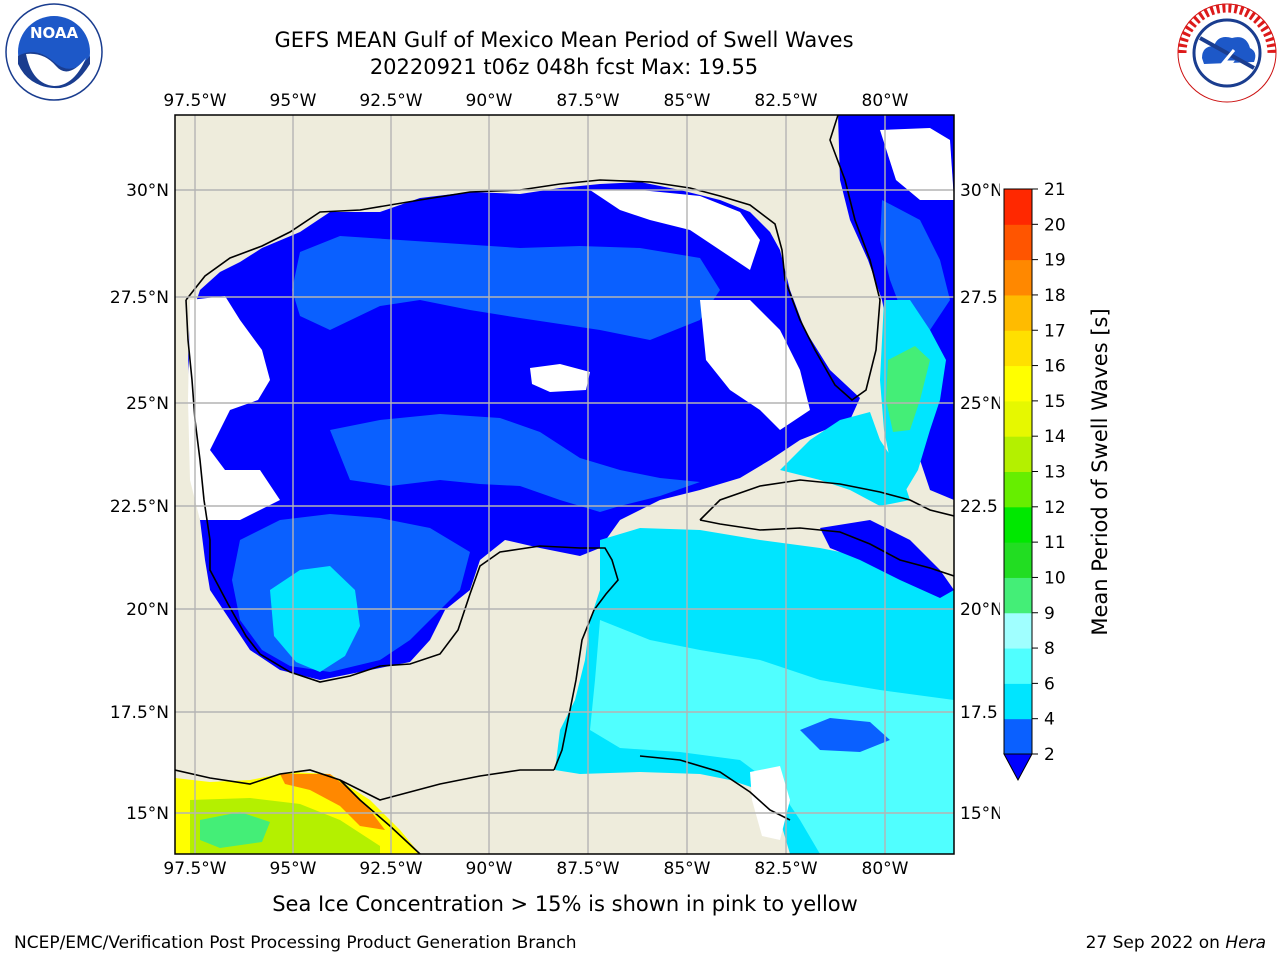  I want to click on lon-label-bottom: 95°W, so click(293, 869).